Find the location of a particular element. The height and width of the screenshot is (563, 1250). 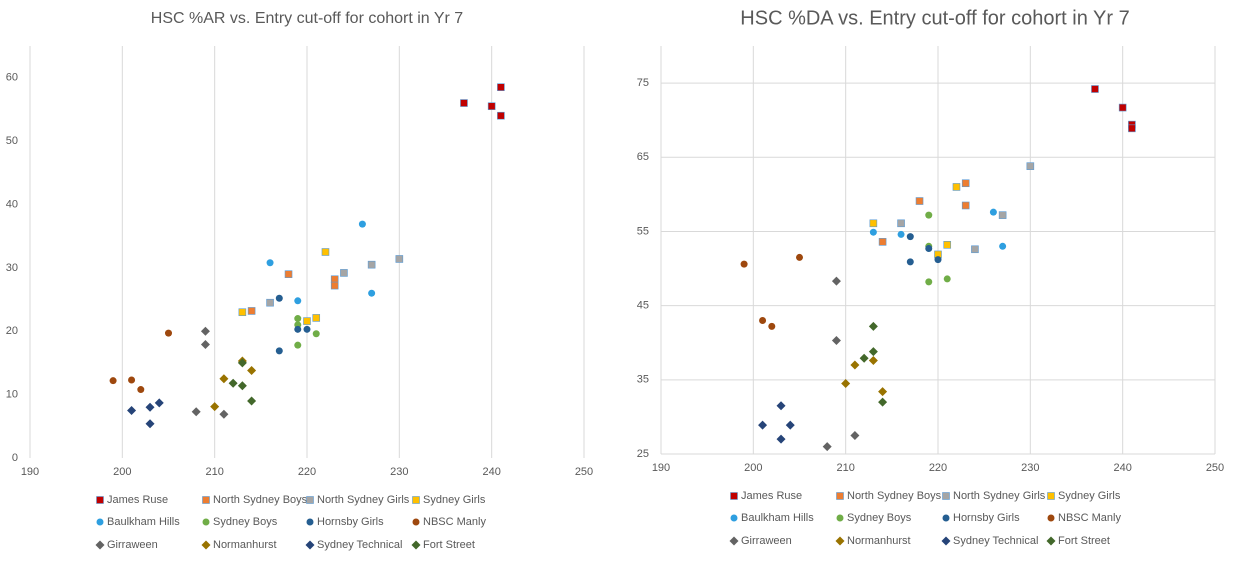

x-tick-label: 250 is located at coordinates (1215, 468).